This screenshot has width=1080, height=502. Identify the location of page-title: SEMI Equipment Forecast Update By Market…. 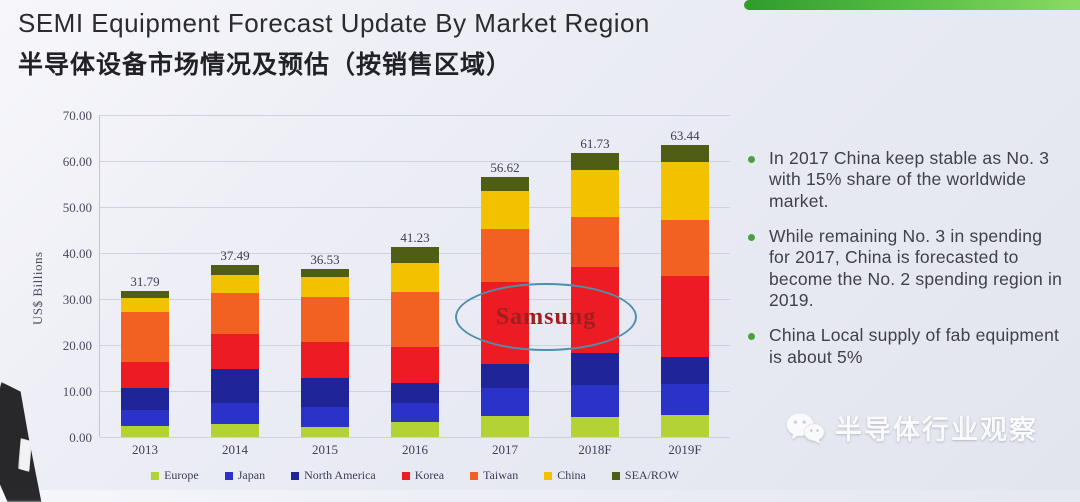
(334, 23).